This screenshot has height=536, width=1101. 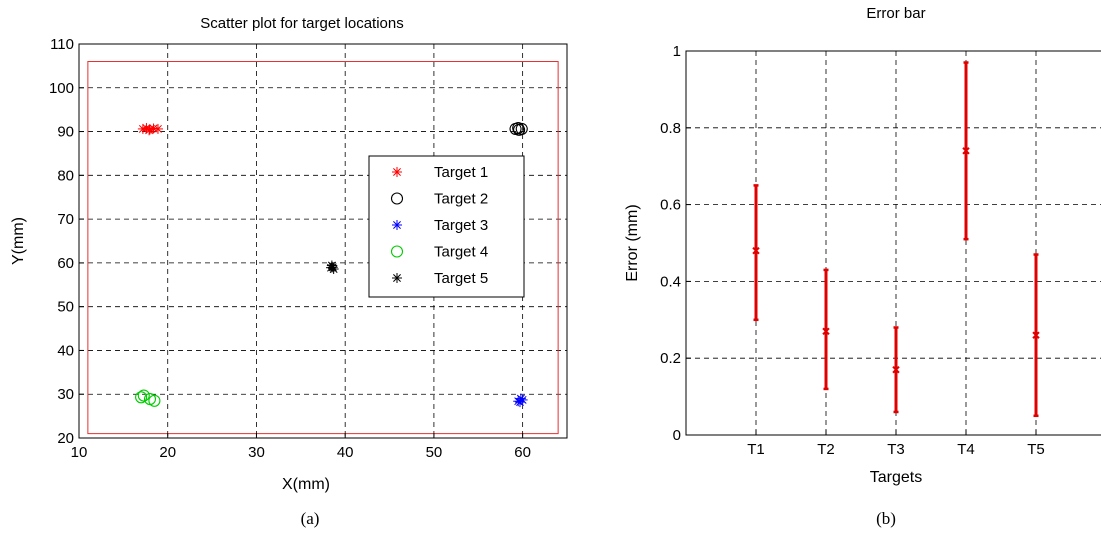 What do you see at coordinates (167, 452) in the screenshot?
I see `x-tick-label: 20` at bounding box center [167, 452].